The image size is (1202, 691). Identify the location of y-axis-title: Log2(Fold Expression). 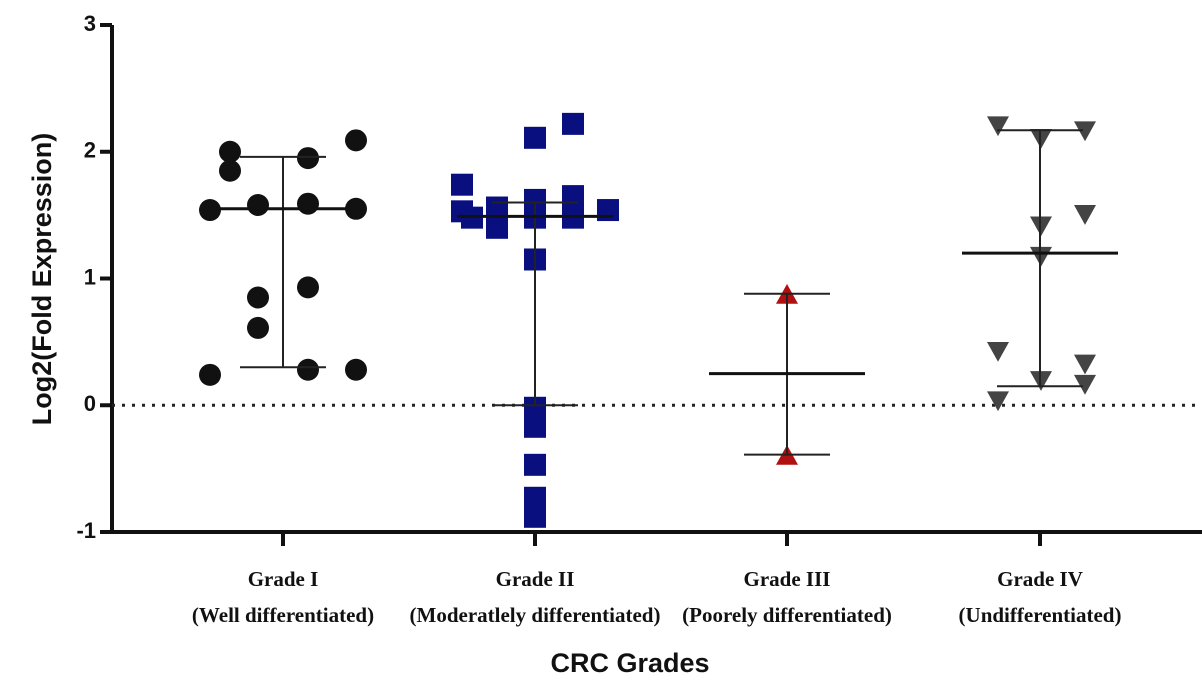
(42, 279).